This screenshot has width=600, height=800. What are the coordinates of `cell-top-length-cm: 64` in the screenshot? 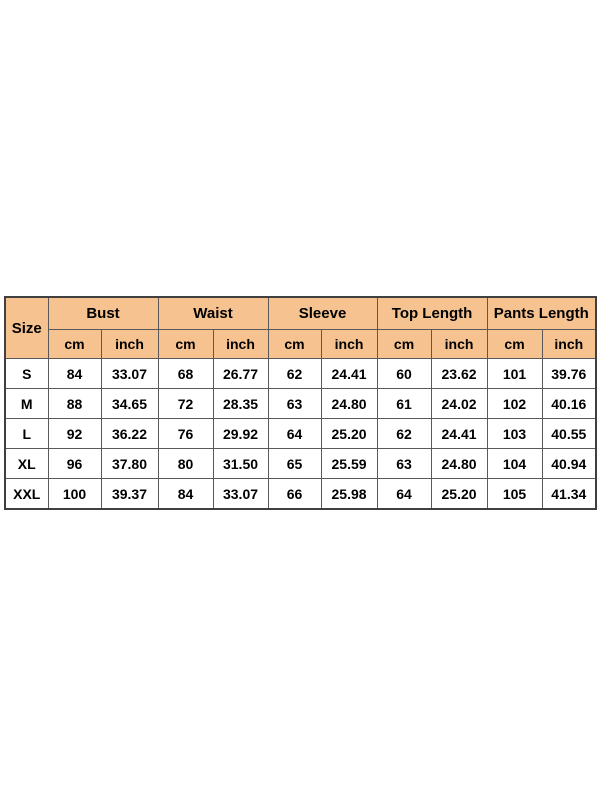 It's located at (404, 494).